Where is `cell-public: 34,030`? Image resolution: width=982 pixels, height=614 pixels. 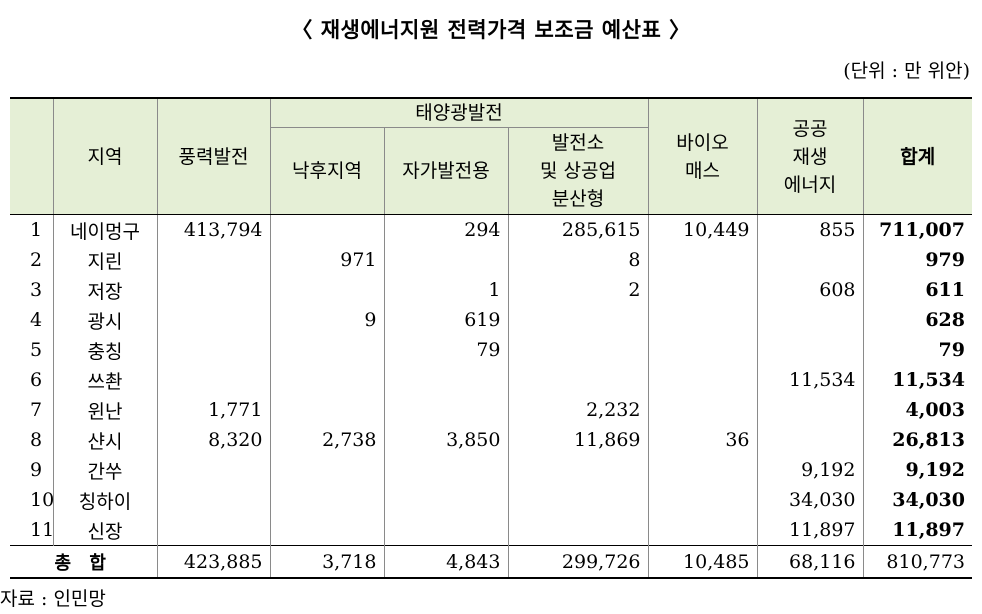 cell-public: 34,030 is located at coordinates (810, 500).